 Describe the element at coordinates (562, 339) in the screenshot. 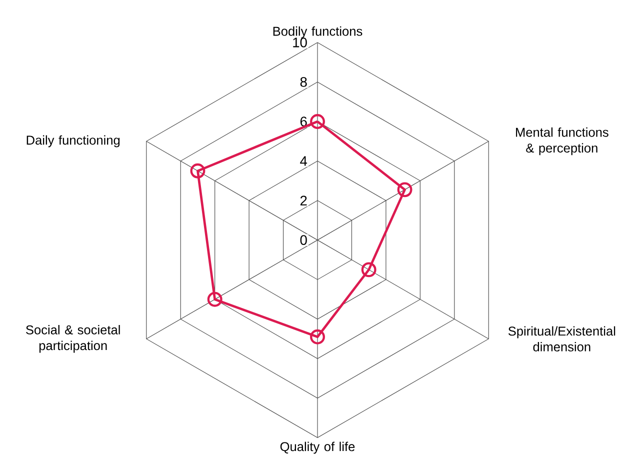

I see `spoke-label: Spiritual/Existential dimension` at that location.